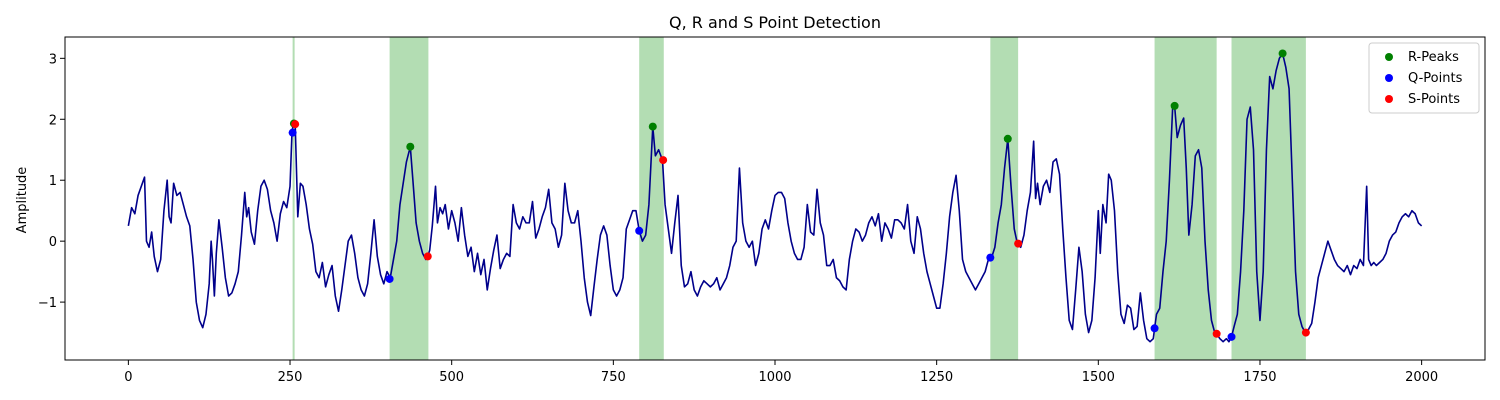  Describe the element at coordinates (775, 22) in the screenshot. I see `chart-title: Q, R and S Point Detection` at that location.